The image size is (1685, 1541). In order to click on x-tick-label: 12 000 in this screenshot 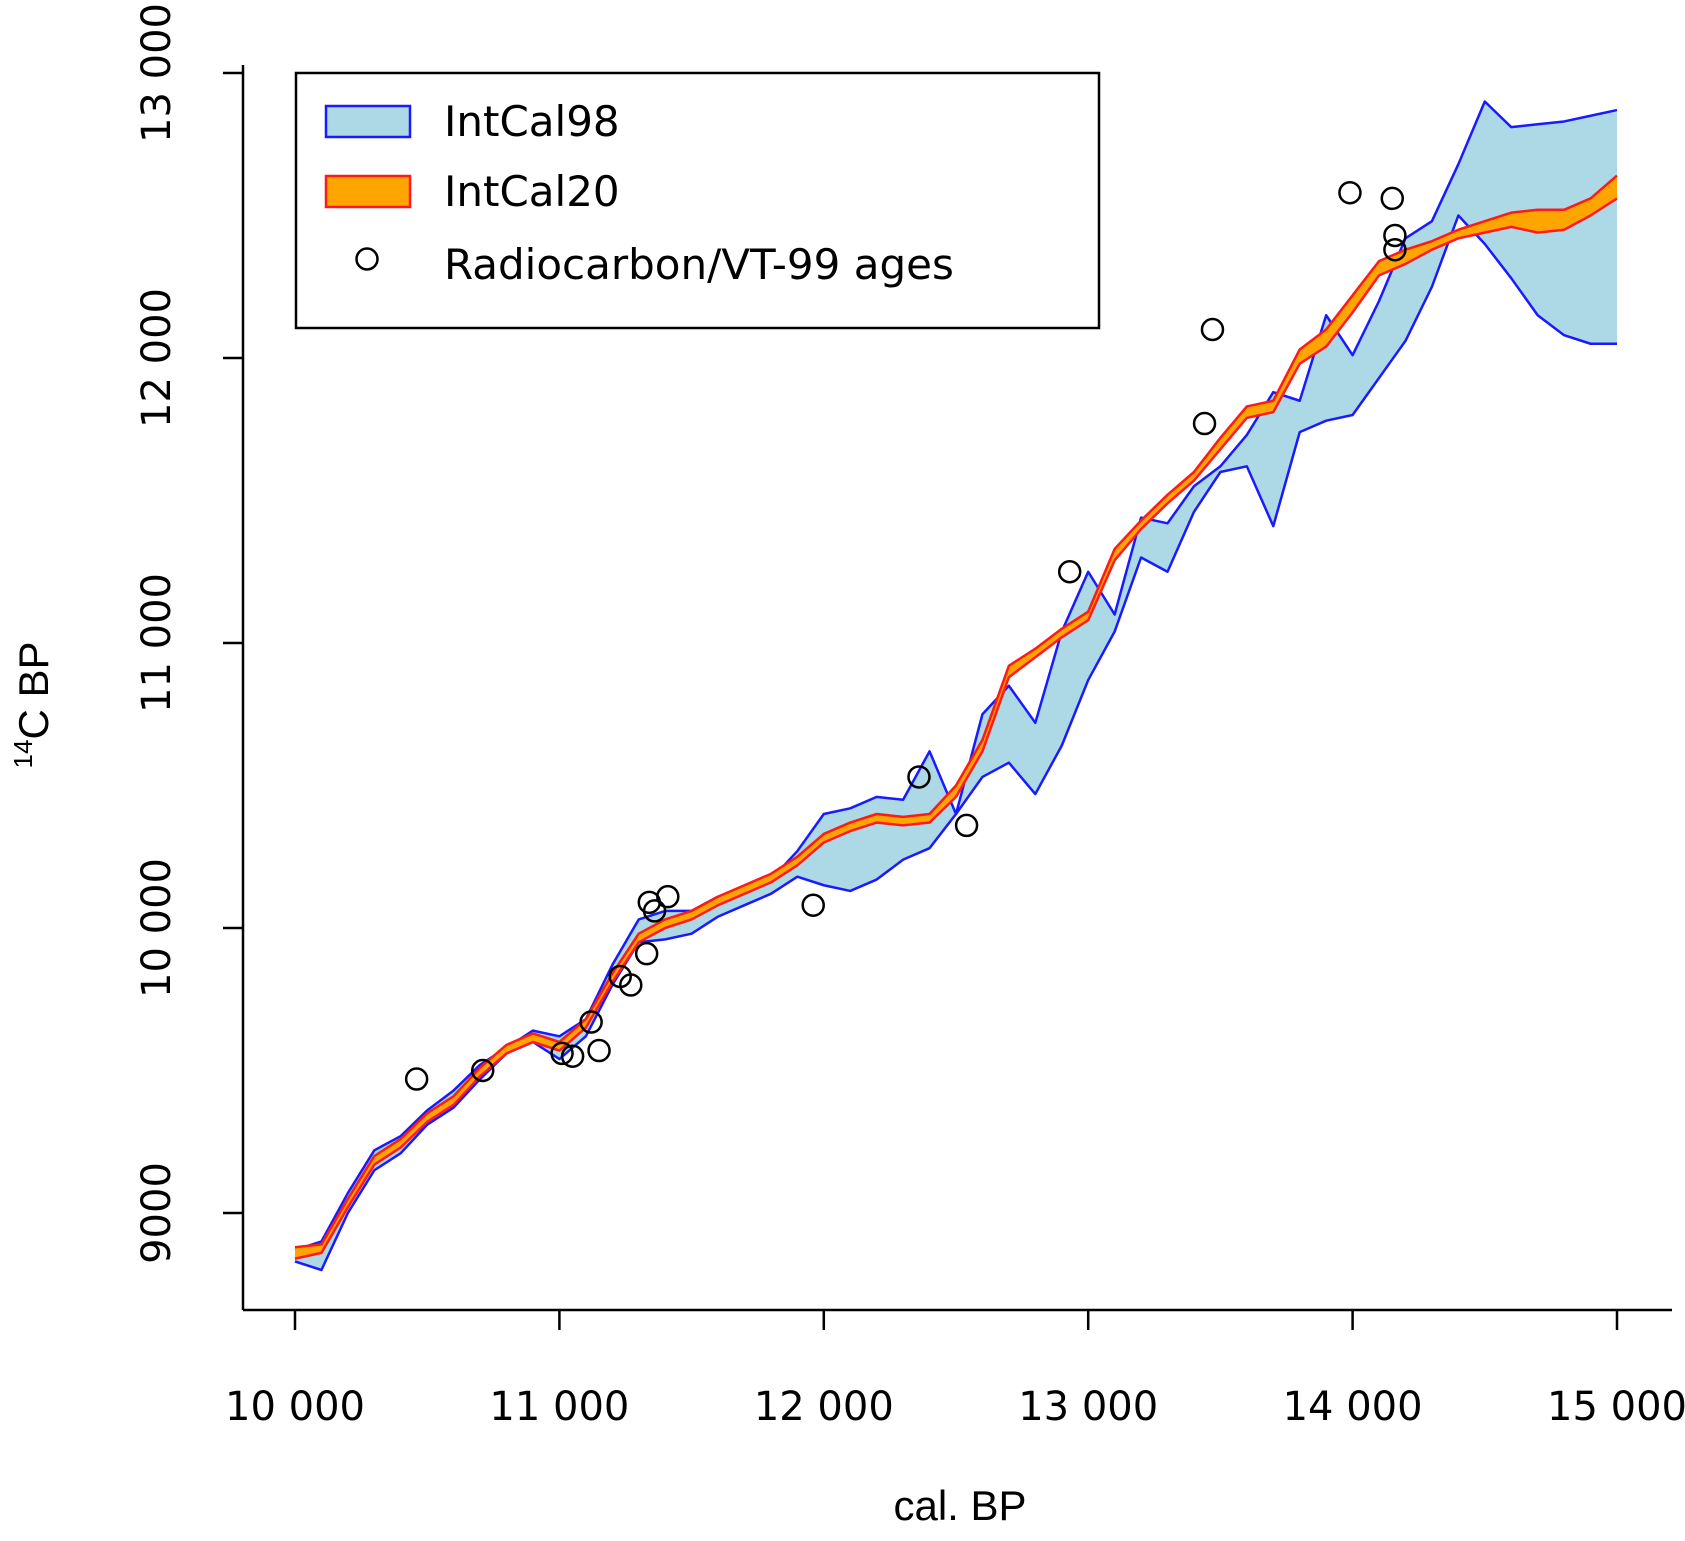, I will do `click(824, 1407)`.